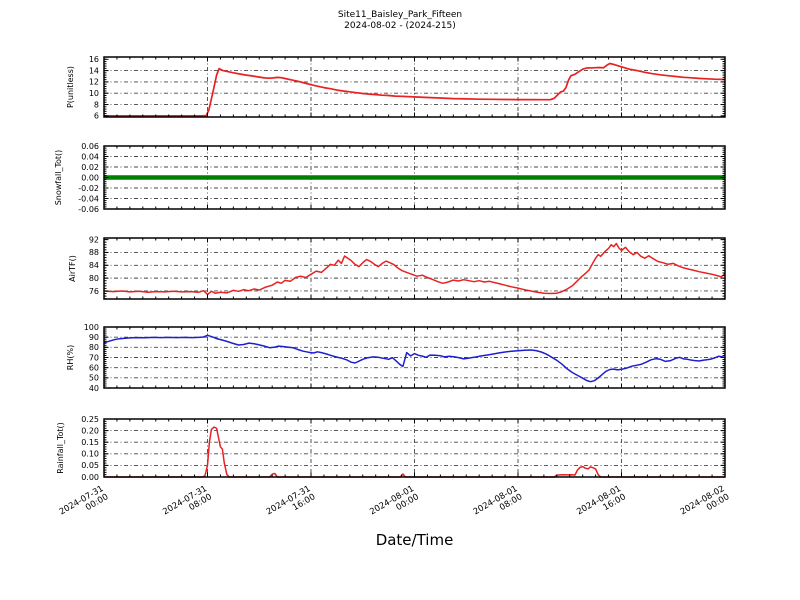  What do you see at coordinates (187, 505) in the screenshot?
I see `x-tick-label: 2024-07-3108:00` at bounding box center [187, 505].